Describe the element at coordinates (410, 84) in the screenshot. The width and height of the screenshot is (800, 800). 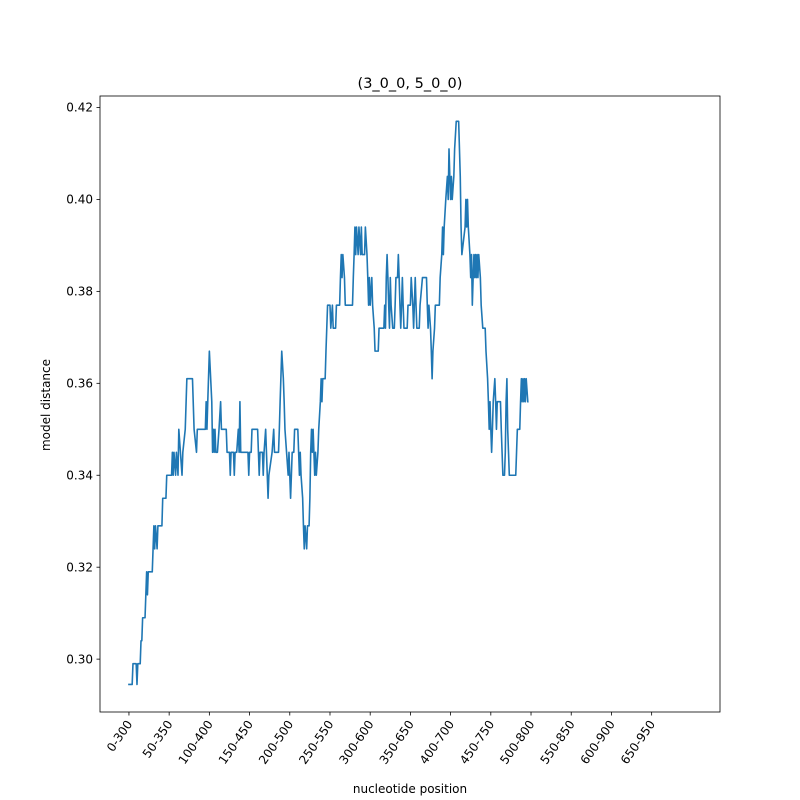
I see `chart-title: (3_0_0, 5_0_0)` at that location.